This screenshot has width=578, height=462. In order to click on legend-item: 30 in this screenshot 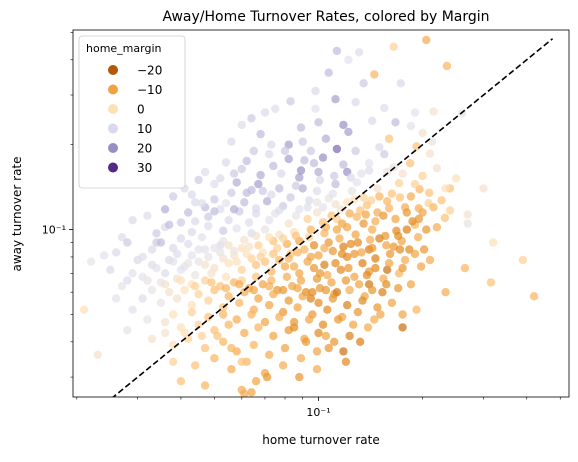, I will do `click(130, 168)`.